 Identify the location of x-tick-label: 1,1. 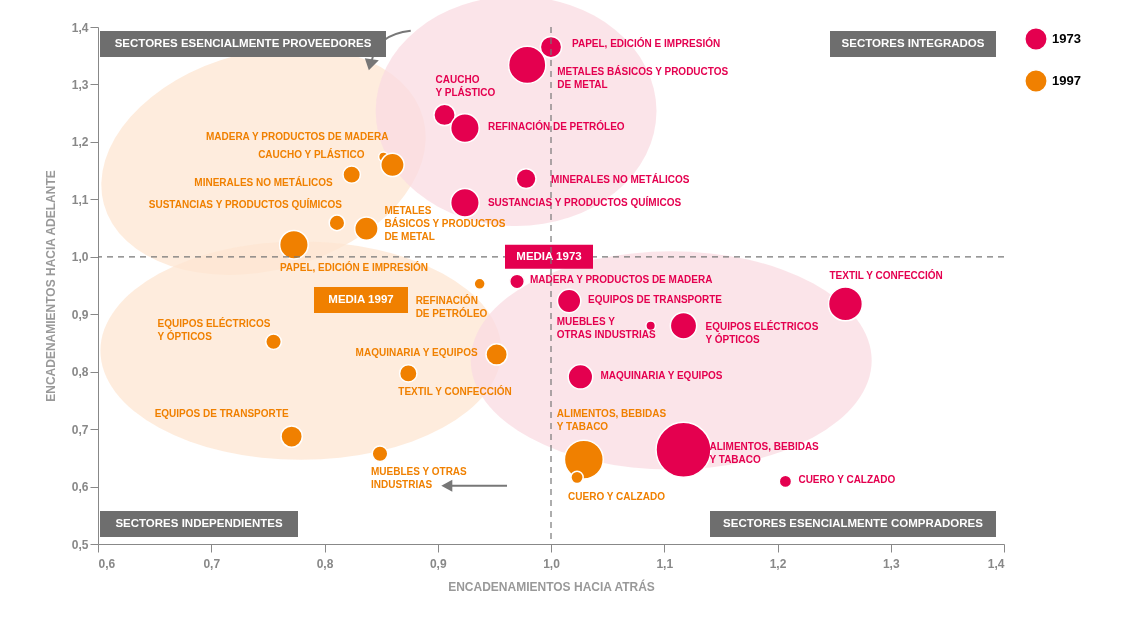
(665, 563).